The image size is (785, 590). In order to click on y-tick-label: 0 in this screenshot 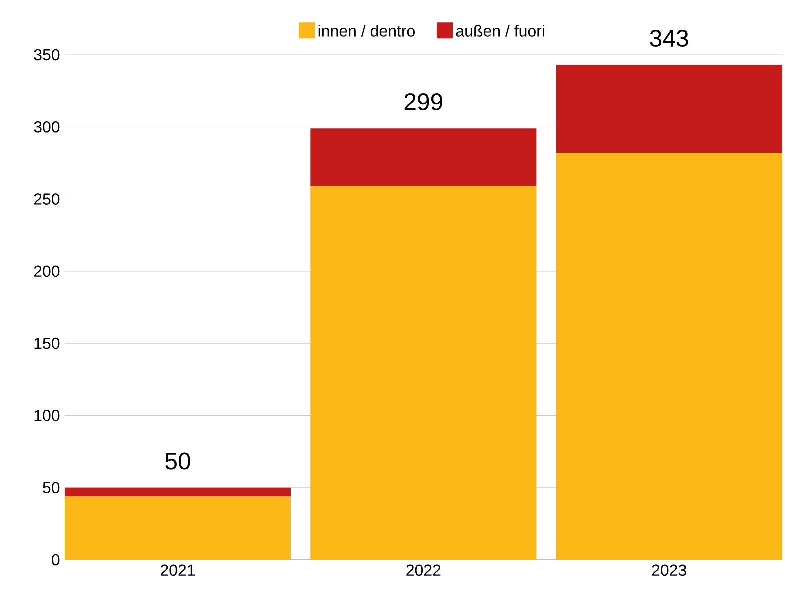, I will do `click(56, 560)`.